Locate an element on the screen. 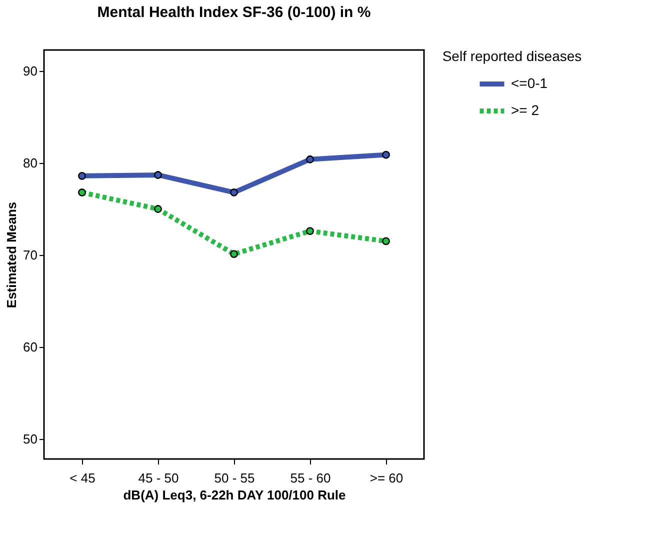 This screenshot has height=548, width=648. legend-title: Self reported diseases is located at coordinates (512, 56).